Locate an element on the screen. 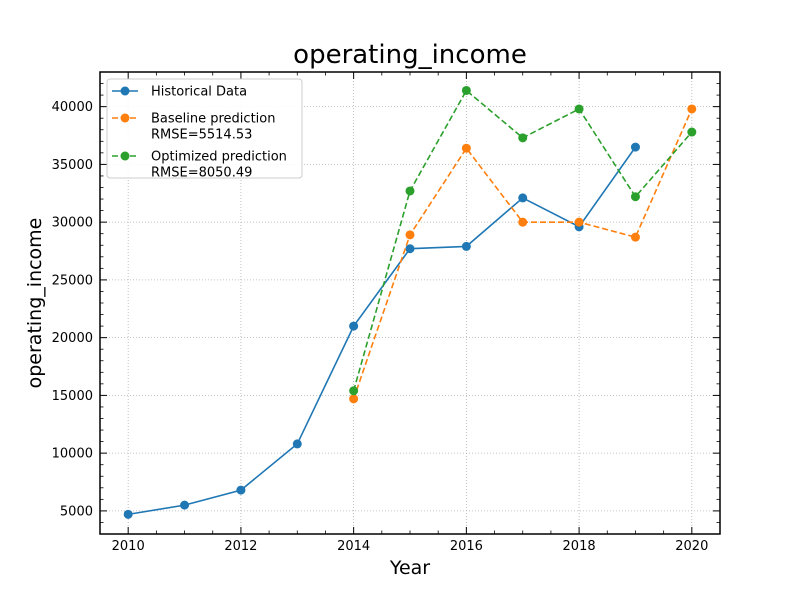  x-tick-label: 2010 is located at coordinates (128, 546).